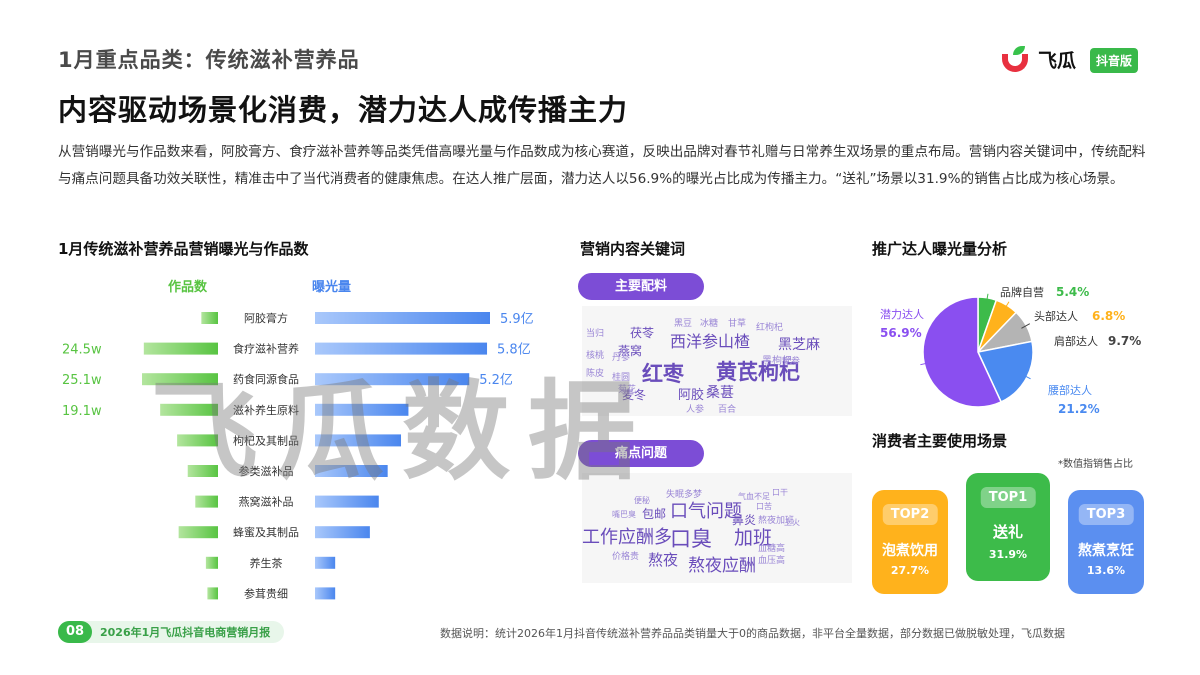  I want to click on keyword: 黑芝麻, so click(799, 345).